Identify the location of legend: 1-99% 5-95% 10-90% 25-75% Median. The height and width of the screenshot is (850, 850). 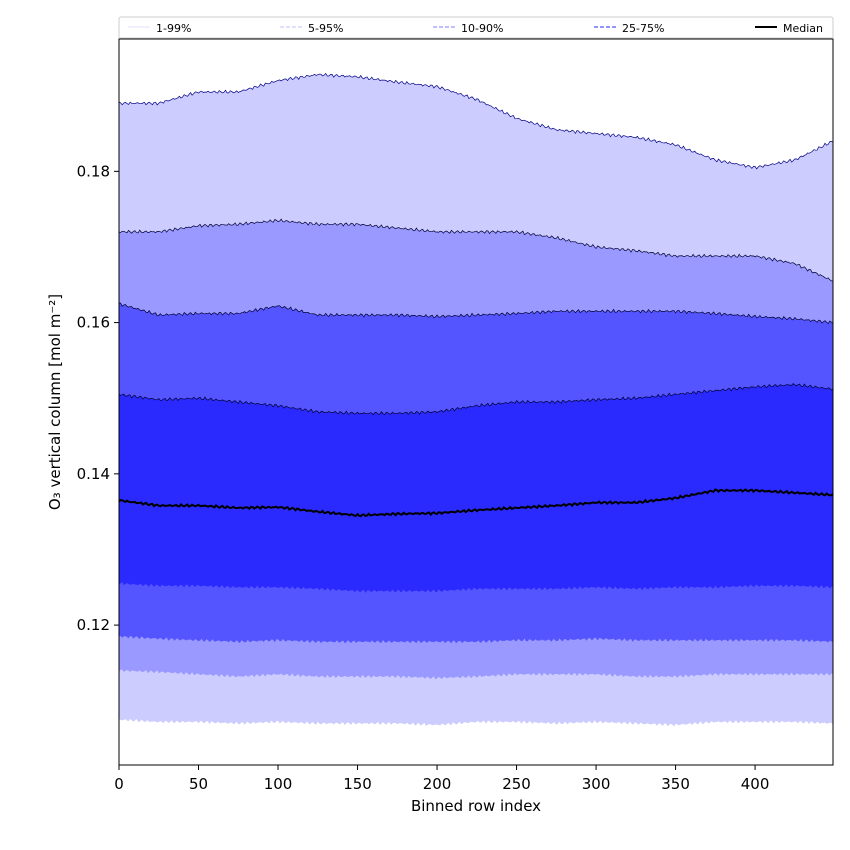
(476, 27).